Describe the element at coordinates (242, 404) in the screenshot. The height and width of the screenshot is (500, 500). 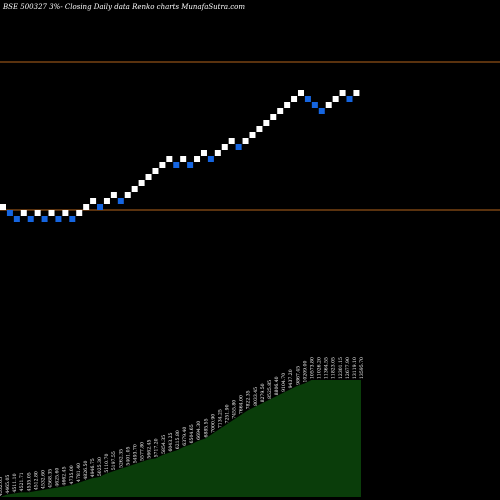
I see `volume-label: 7664.00` at that location.